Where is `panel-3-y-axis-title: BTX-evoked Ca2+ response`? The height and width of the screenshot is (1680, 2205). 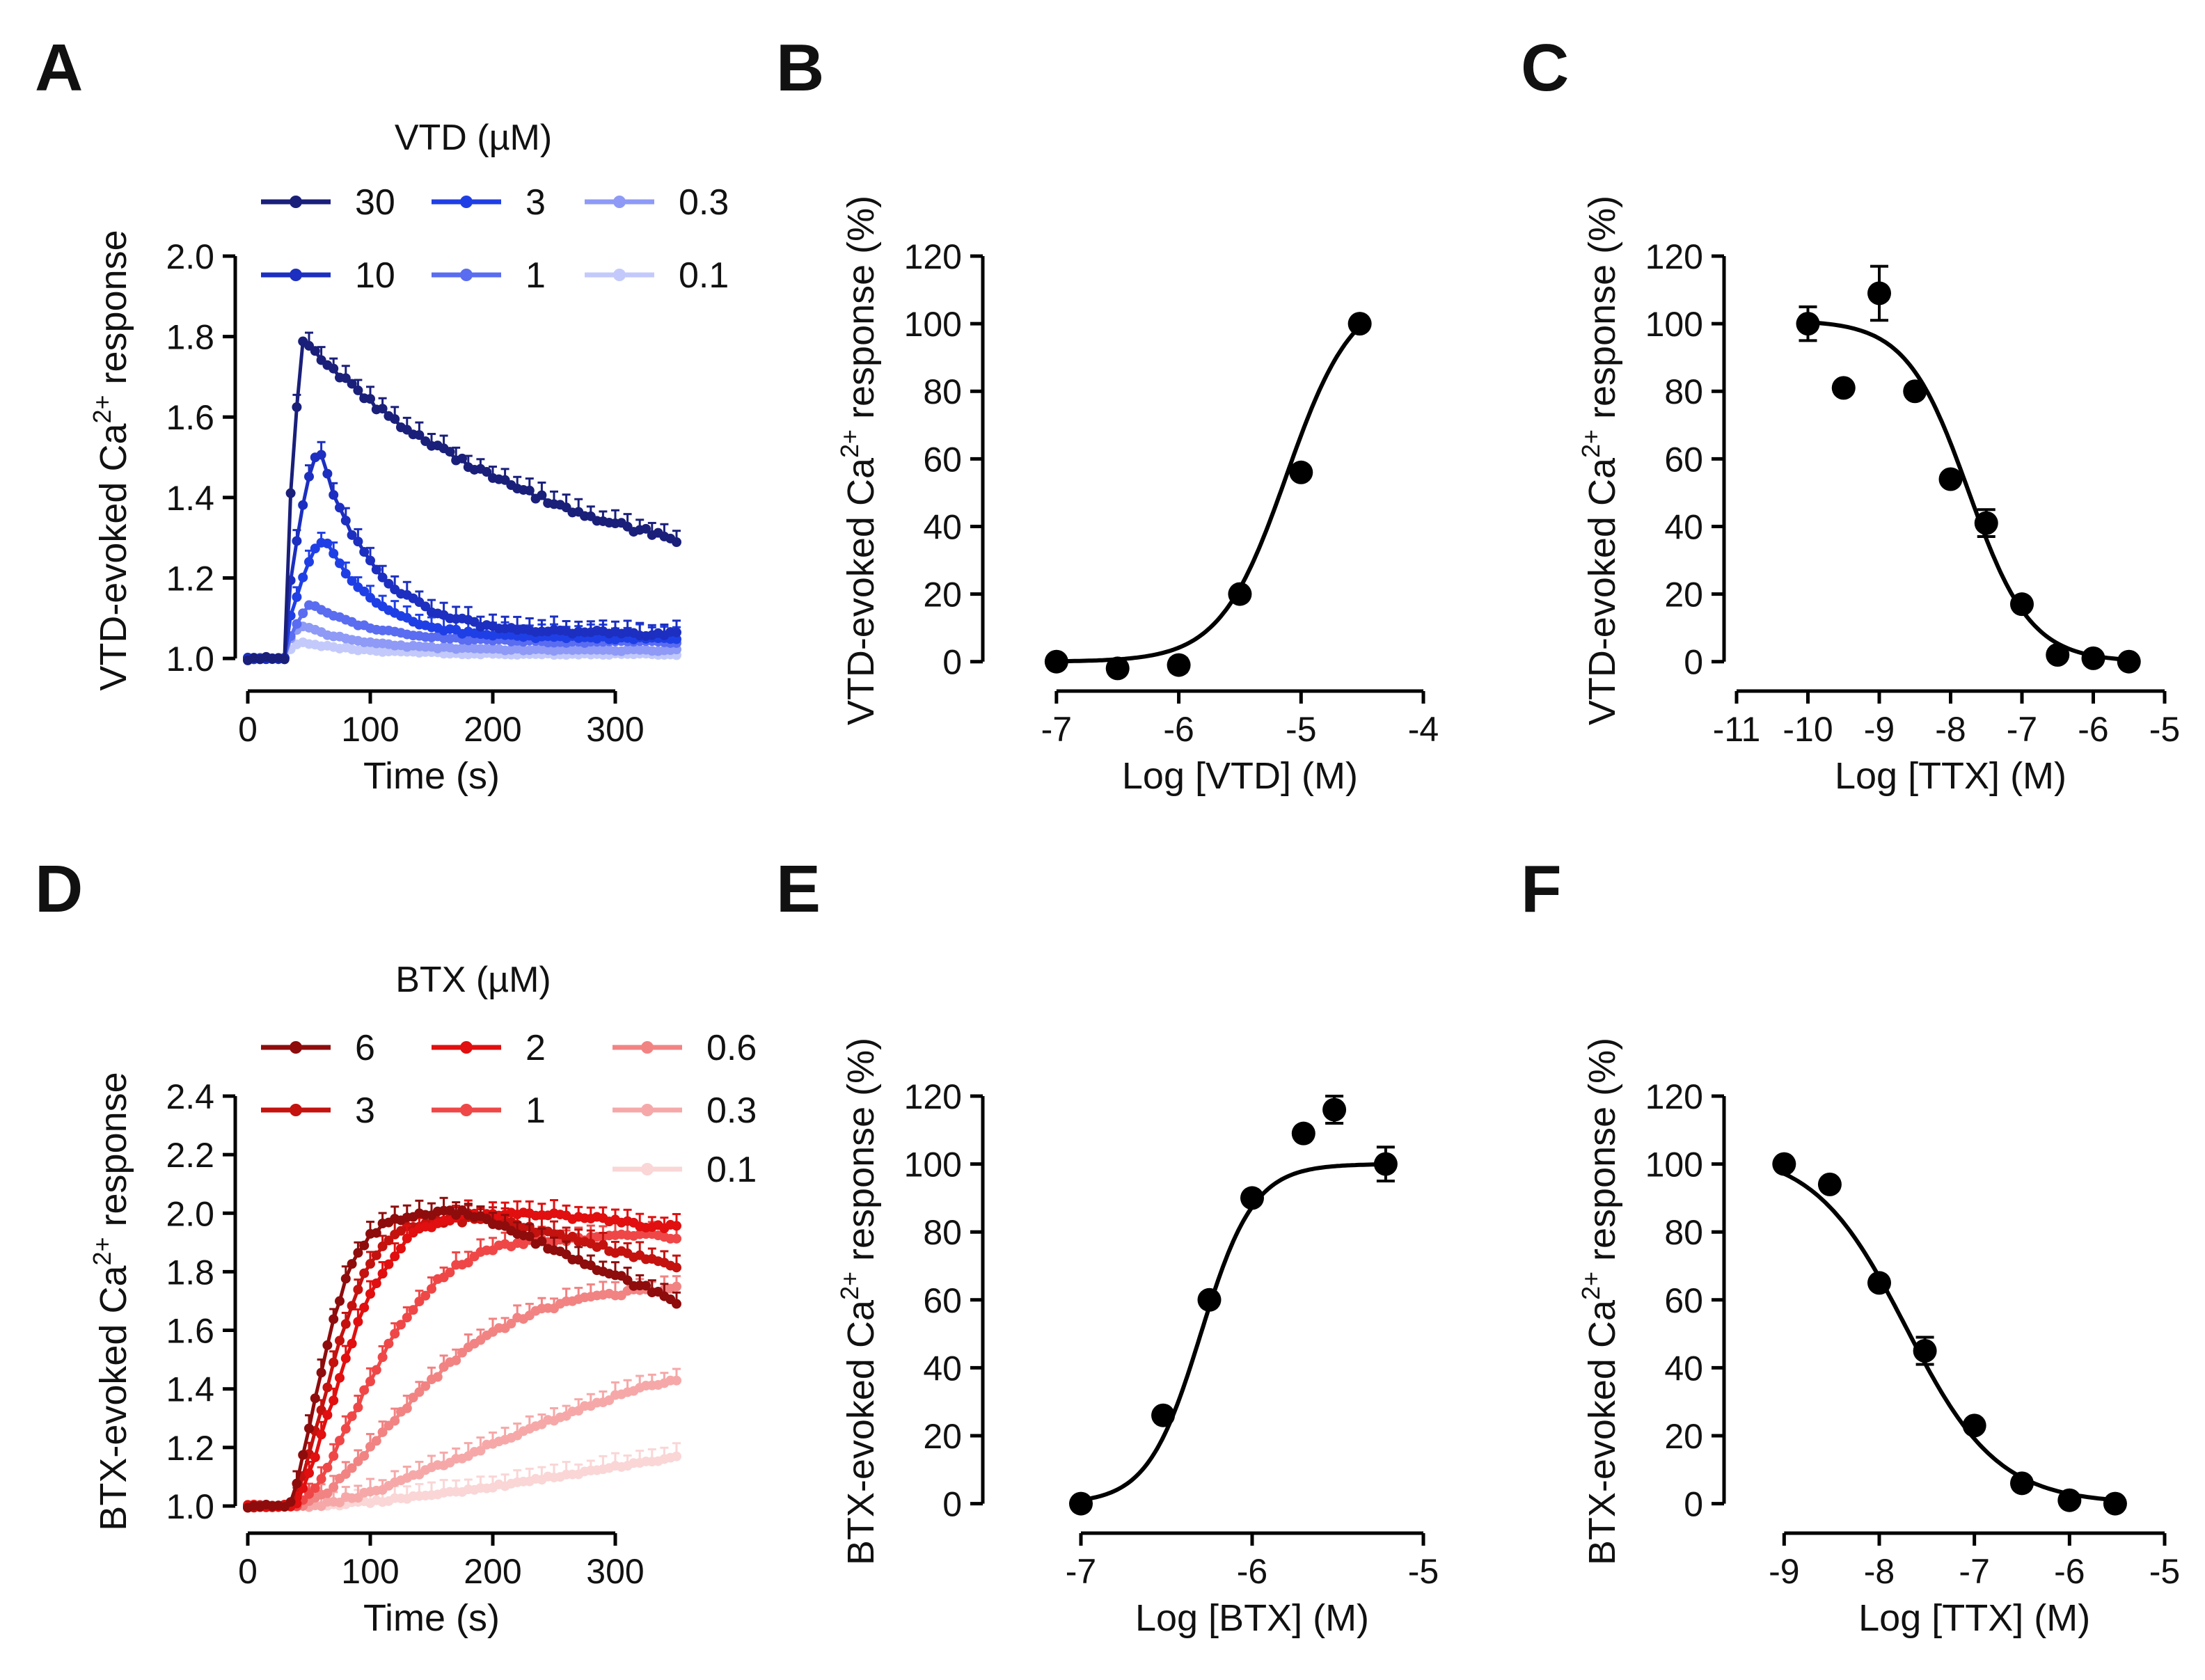
panel-3-y-axis-title: BTX-evoked Ca2+ response is located at coordinates (111, 1301).